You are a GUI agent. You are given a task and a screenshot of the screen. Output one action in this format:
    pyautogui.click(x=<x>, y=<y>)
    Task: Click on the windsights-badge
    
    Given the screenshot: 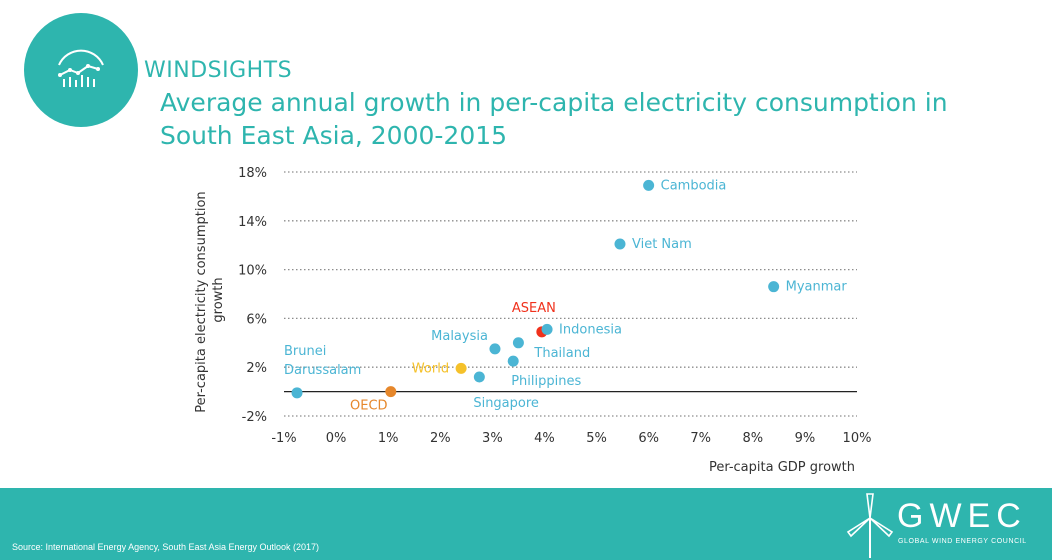 What is the action you would take?
    pyautogui.click(x=81, y=70)
    